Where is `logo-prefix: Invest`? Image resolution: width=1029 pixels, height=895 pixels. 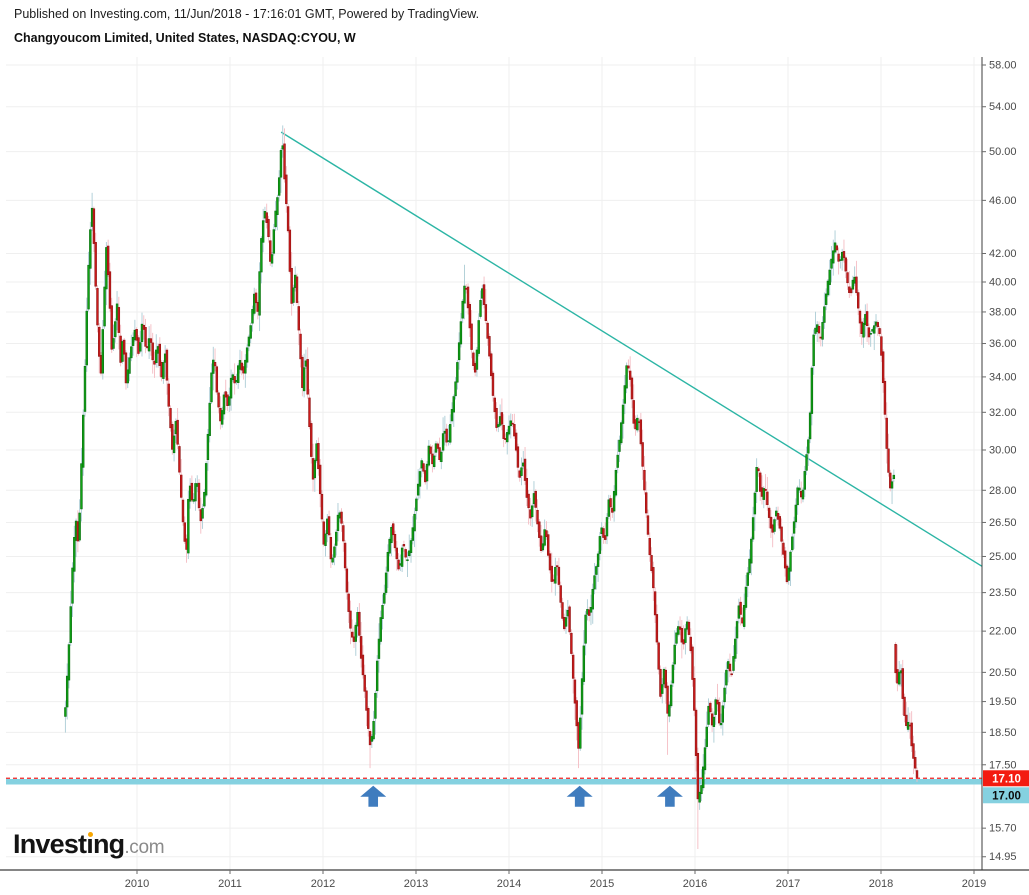 logo-prefix: Invest is located at coordinates (50, 844).